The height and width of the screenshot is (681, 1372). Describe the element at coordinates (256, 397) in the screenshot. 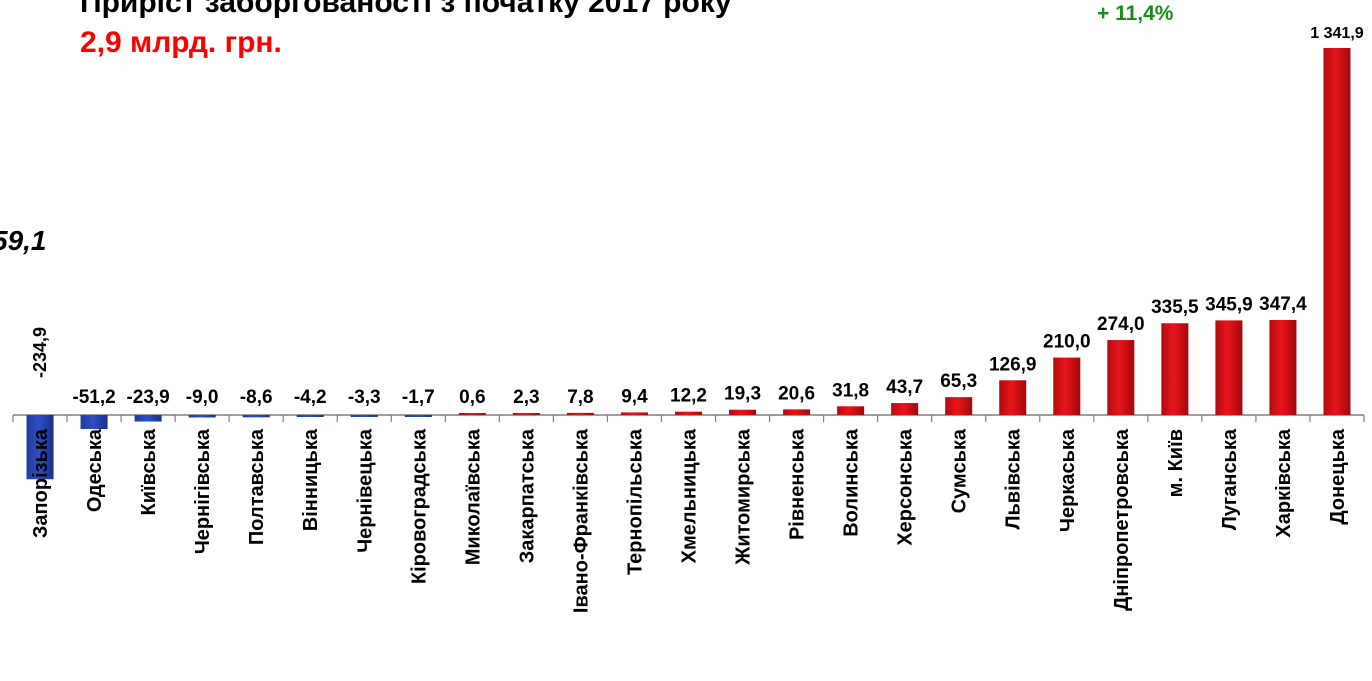

I see `value-label-5: -8,6` at that location.